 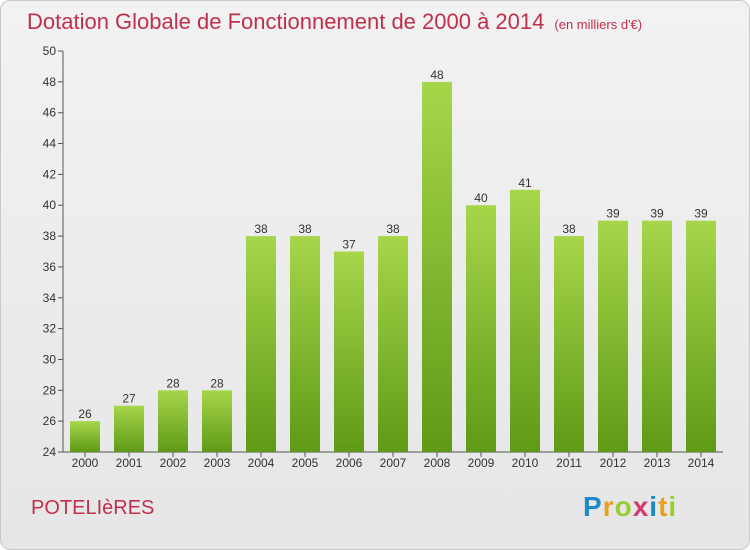 I want to click on y-tick-label: 36, so click(x=50, y=267).